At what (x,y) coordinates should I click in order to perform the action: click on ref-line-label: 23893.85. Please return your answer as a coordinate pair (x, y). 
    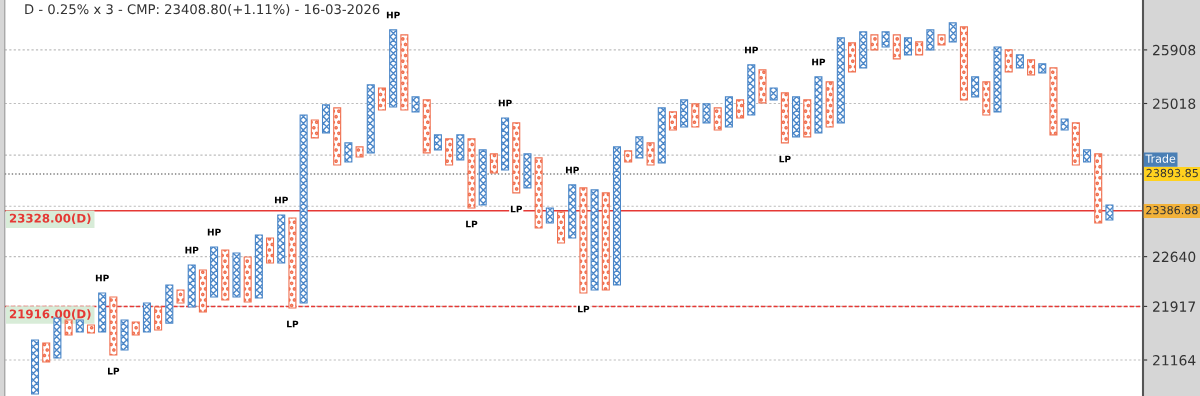
    Looking at the image, I should click on (1172, 173).